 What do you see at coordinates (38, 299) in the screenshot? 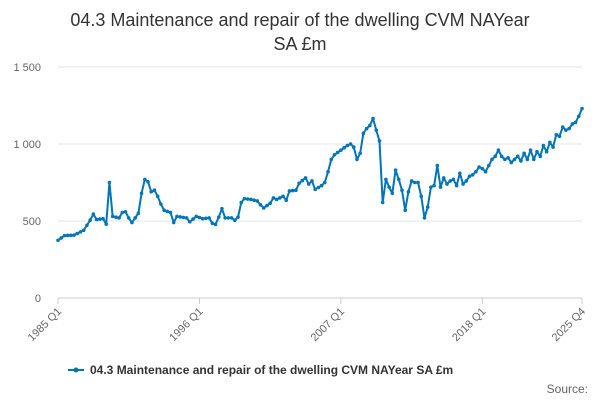
I see `y-tick-label: 0` at bounding box center [38, 299].